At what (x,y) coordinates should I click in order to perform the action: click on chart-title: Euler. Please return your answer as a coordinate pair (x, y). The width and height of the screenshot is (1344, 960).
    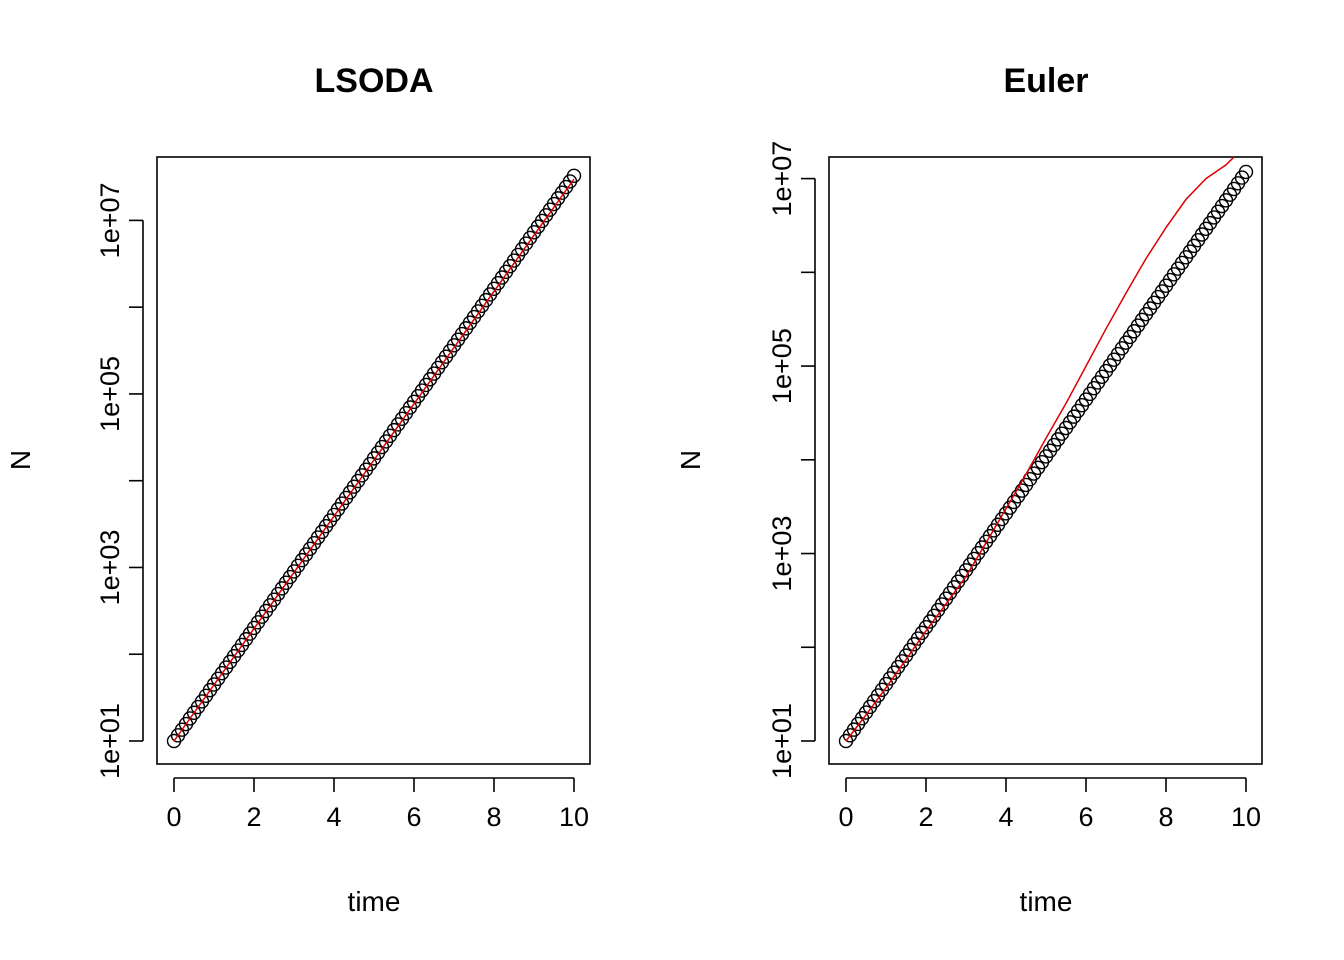
    Looking at the image, I should click on (1045, 81).